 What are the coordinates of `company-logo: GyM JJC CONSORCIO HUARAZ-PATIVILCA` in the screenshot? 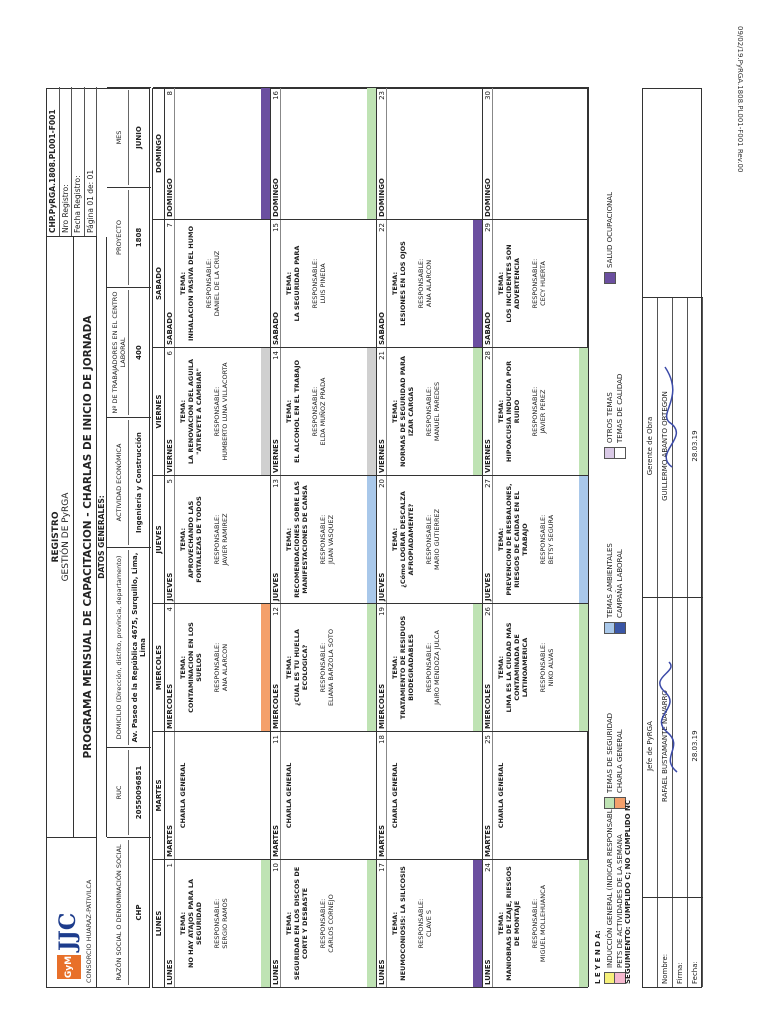 It's located at (72, 912).